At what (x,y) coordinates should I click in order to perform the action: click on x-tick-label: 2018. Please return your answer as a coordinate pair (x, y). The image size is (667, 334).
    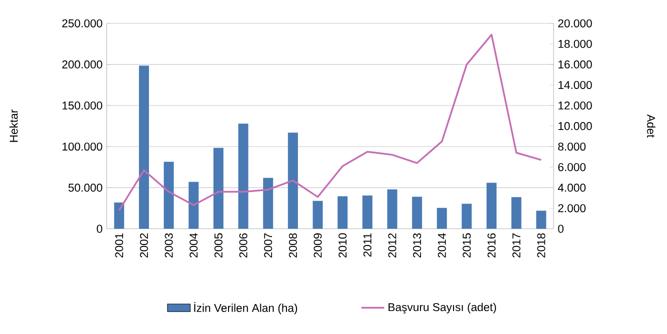
    Looking at the image, I should click on (541, 245).